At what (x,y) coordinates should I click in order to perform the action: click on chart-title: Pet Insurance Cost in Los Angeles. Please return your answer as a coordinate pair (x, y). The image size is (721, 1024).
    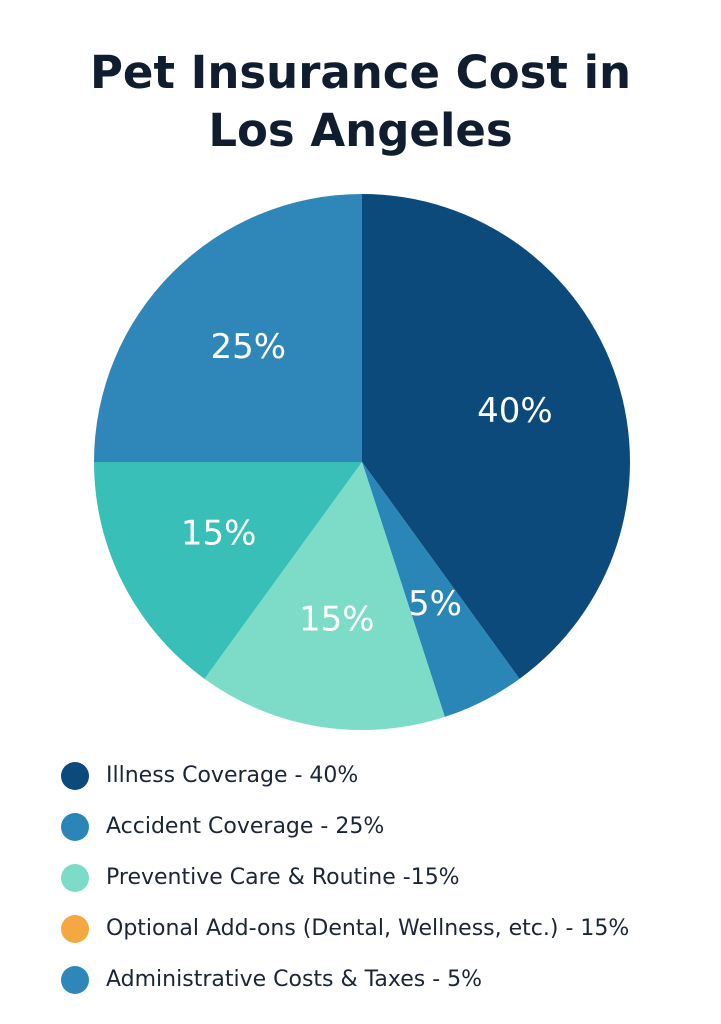
    Looking at the image, I should click on (360, 101).